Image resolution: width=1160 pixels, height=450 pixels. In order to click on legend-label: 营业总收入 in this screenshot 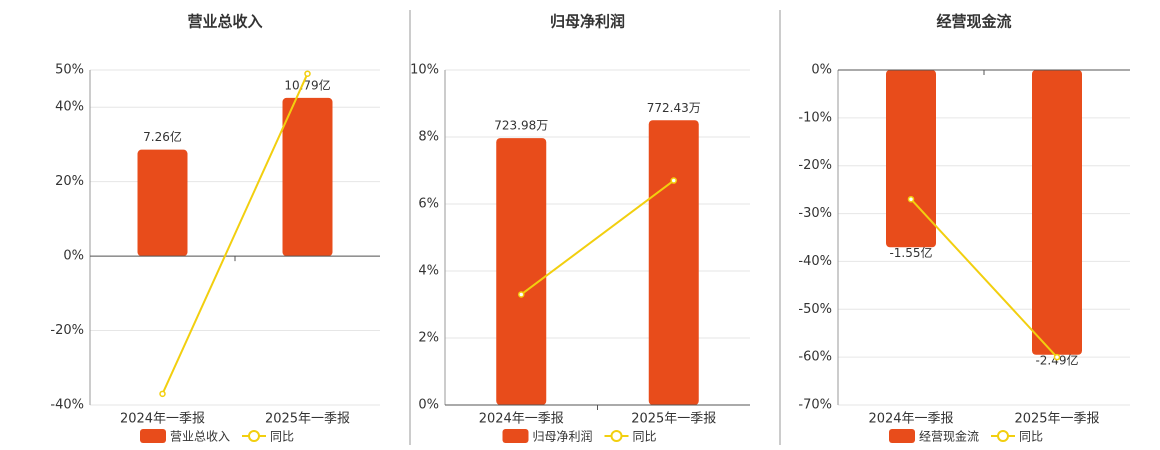, I will do `click(200, 437)`.